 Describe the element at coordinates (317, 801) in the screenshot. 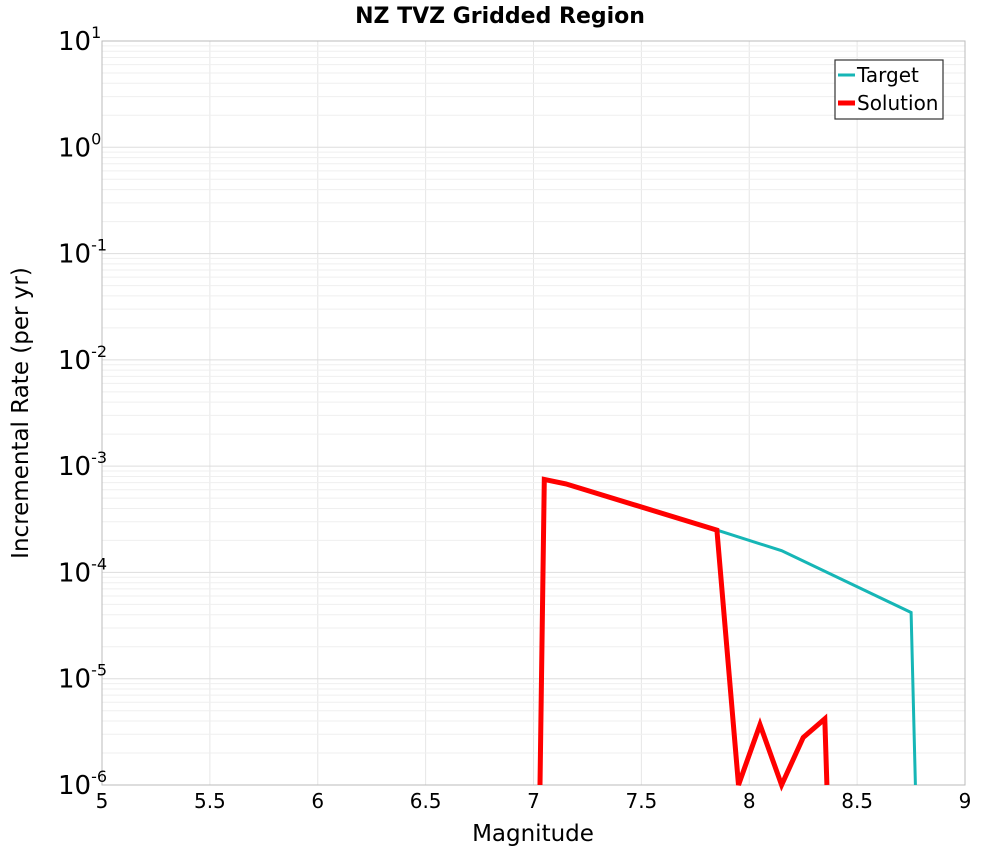

I see `x-tick-label: 6` at that location.